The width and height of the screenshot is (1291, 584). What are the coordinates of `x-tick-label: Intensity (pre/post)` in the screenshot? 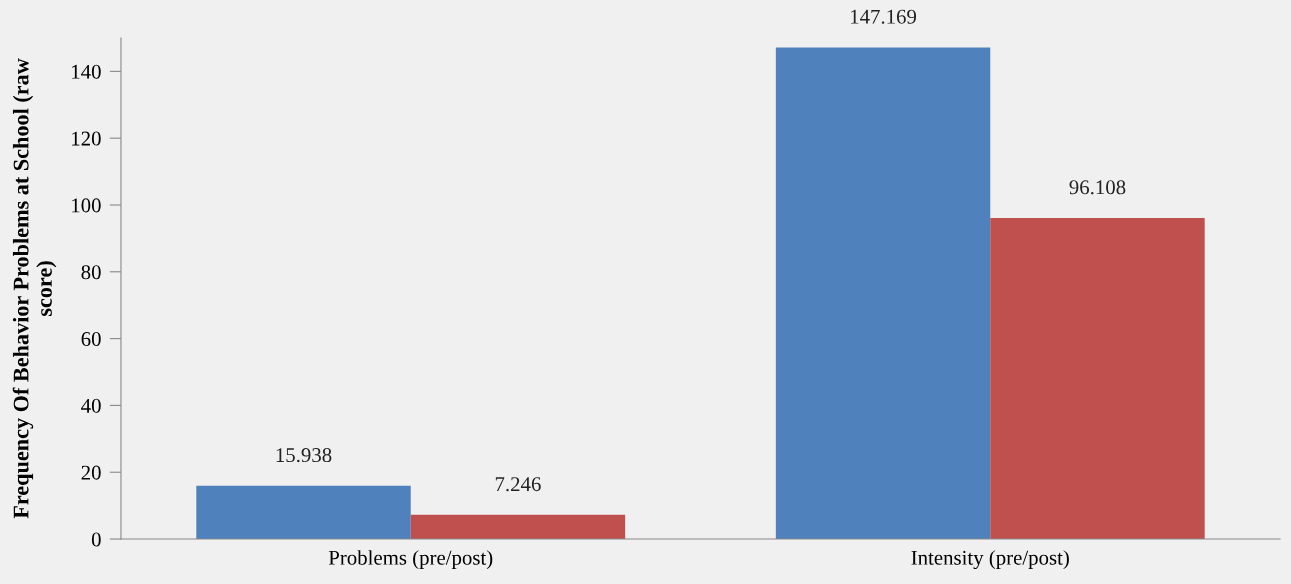 It's located at (990, 560).